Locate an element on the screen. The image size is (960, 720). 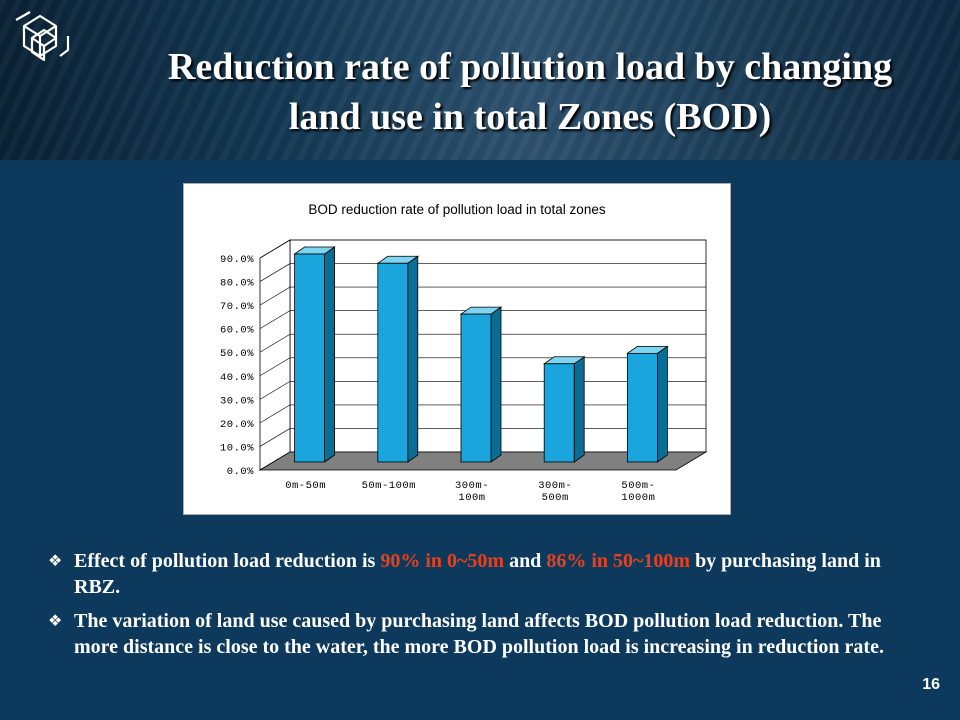
bullet-highlight-text: 90% in 0~50m is located at coordinates (442, 561).